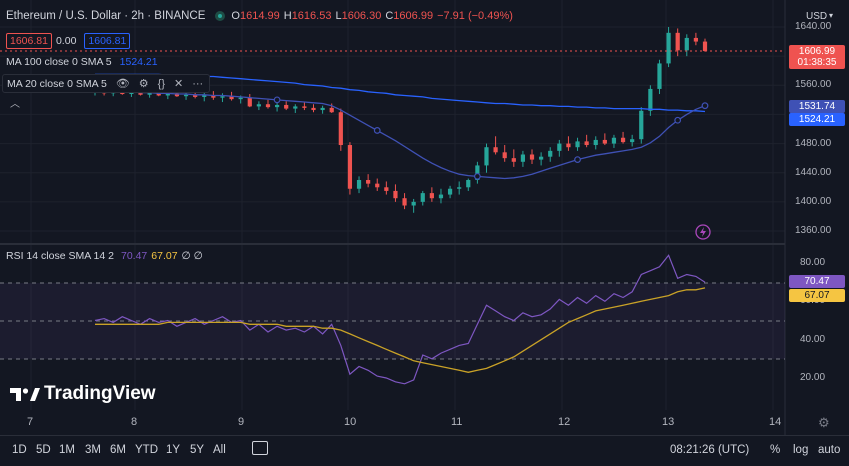 The width and height of the screenshot is (849, 466). What do you see at coordinates (29, 41) in the screenshot?
I see `sell-button: 1606.81` at bounding box center [29, 41].